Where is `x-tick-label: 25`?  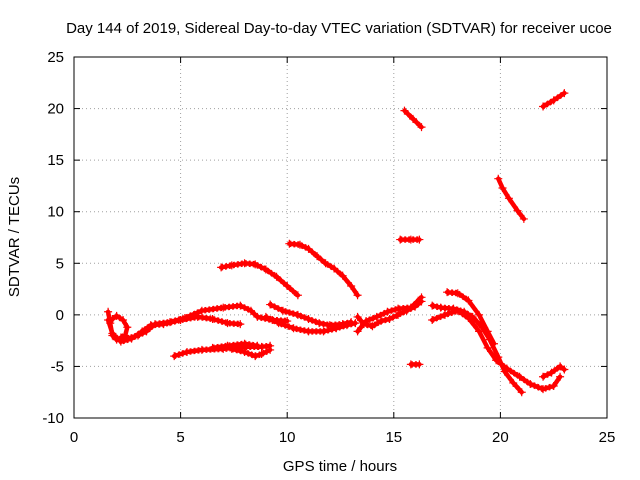 x-tick-label: 25 is located at coordinates (607, 437).